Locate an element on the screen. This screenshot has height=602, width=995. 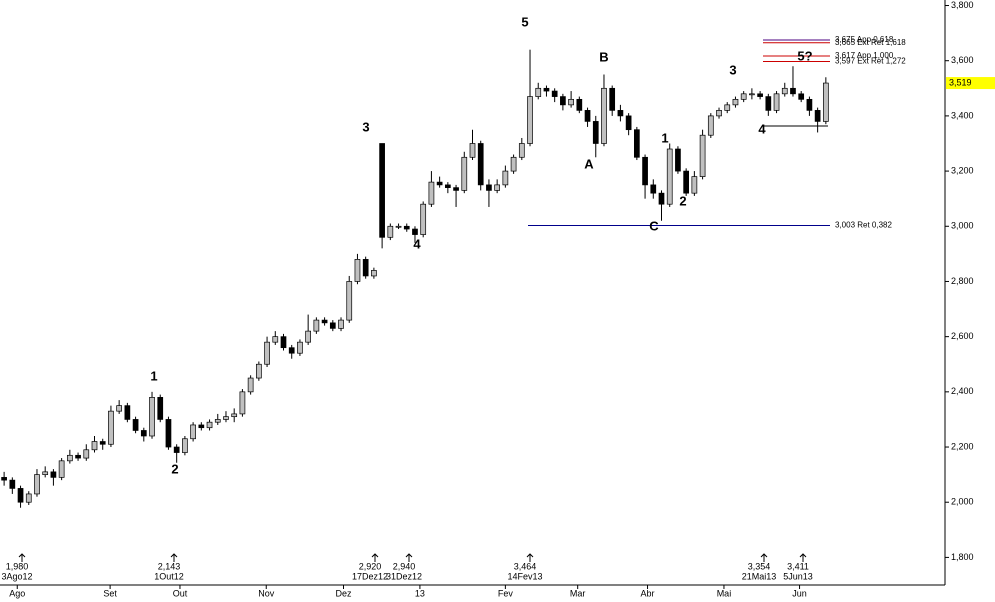
wave-label: C is located at coordinates (654, 225).